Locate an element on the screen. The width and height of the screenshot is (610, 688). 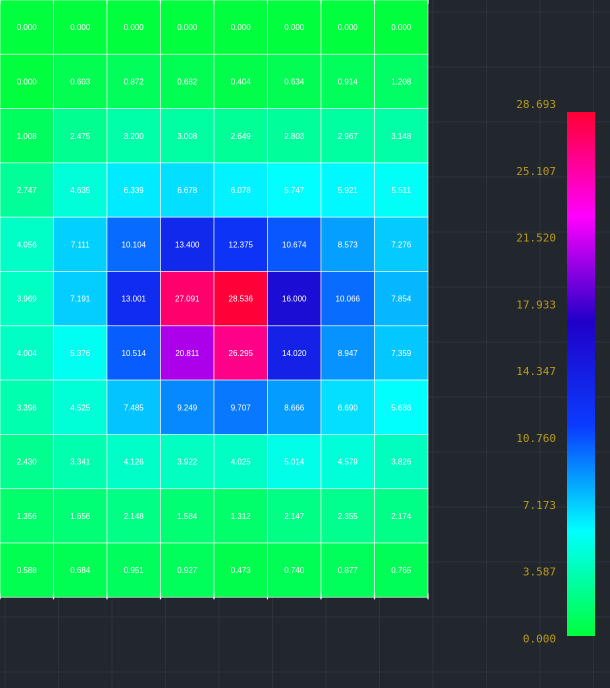
heatmap-cell: 2.430 is located at coordinates (27, 461).